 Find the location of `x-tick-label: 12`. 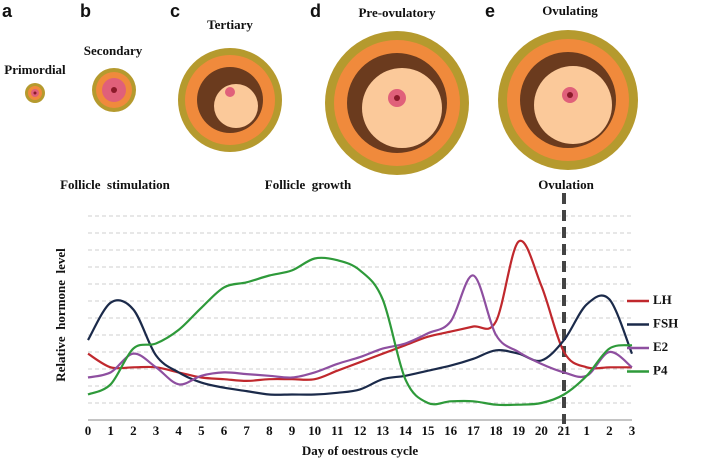

x-tick-label: 12 is located at coordinates (360, 430).